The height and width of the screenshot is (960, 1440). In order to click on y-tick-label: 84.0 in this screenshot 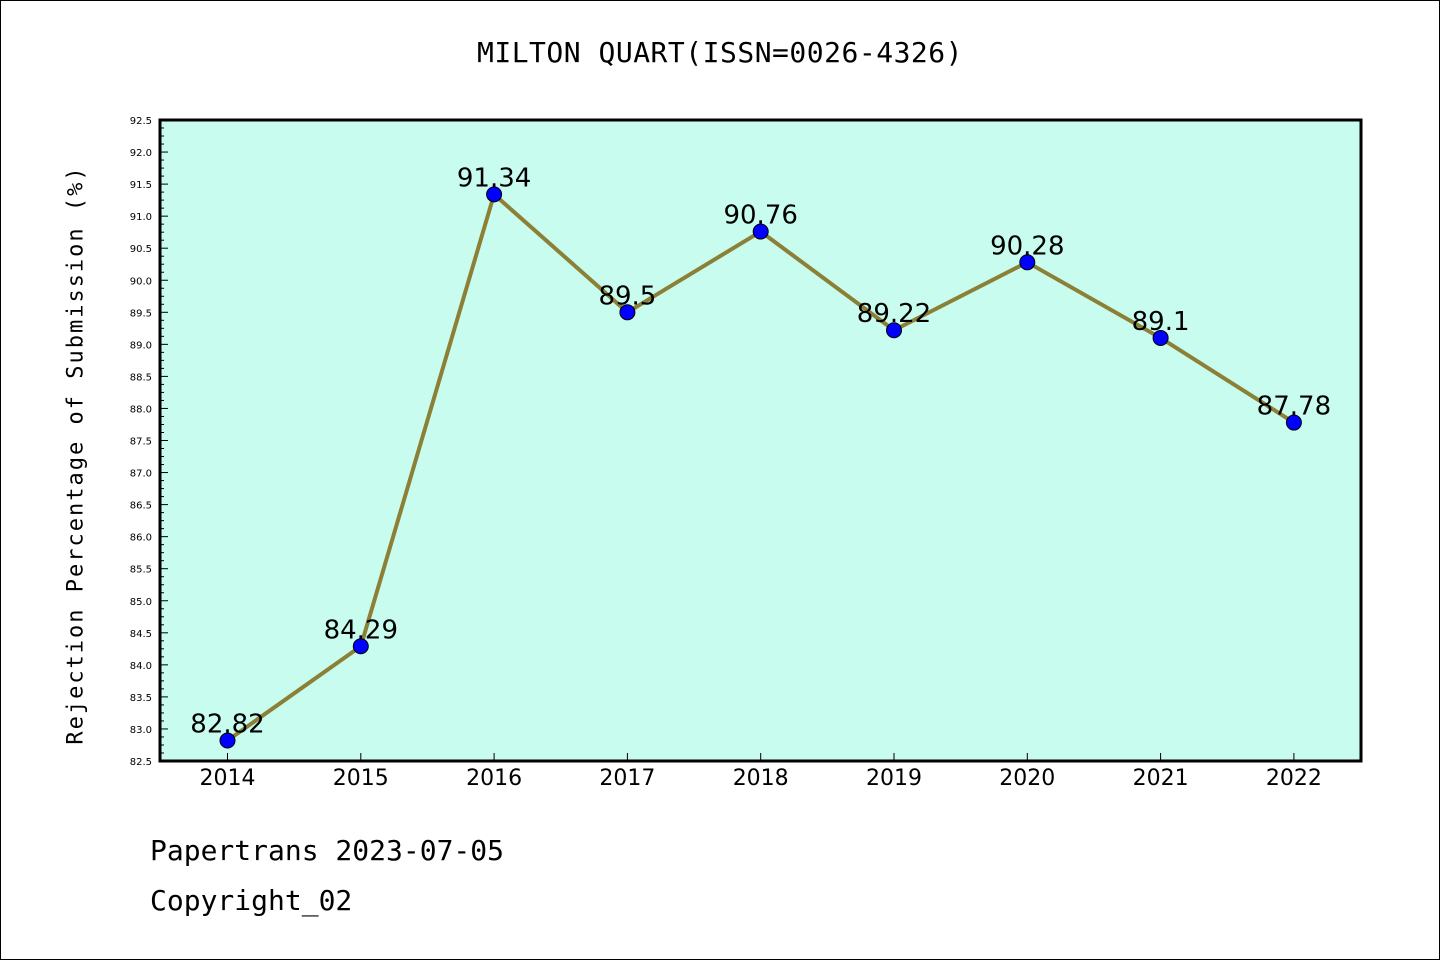, I will do `click(141, 666)`.